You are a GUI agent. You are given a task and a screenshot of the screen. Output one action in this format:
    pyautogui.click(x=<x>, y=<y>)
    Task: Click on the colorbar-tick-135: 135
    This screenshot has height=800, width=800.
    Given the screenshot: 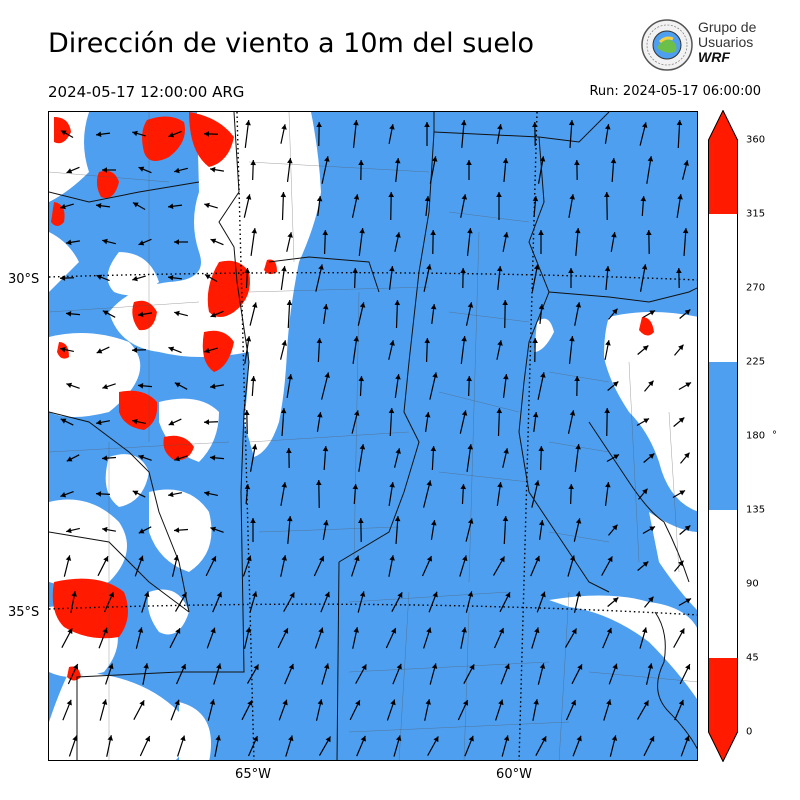 What is the action you would take?
    pyautogui.click(x=756, y=510)
    